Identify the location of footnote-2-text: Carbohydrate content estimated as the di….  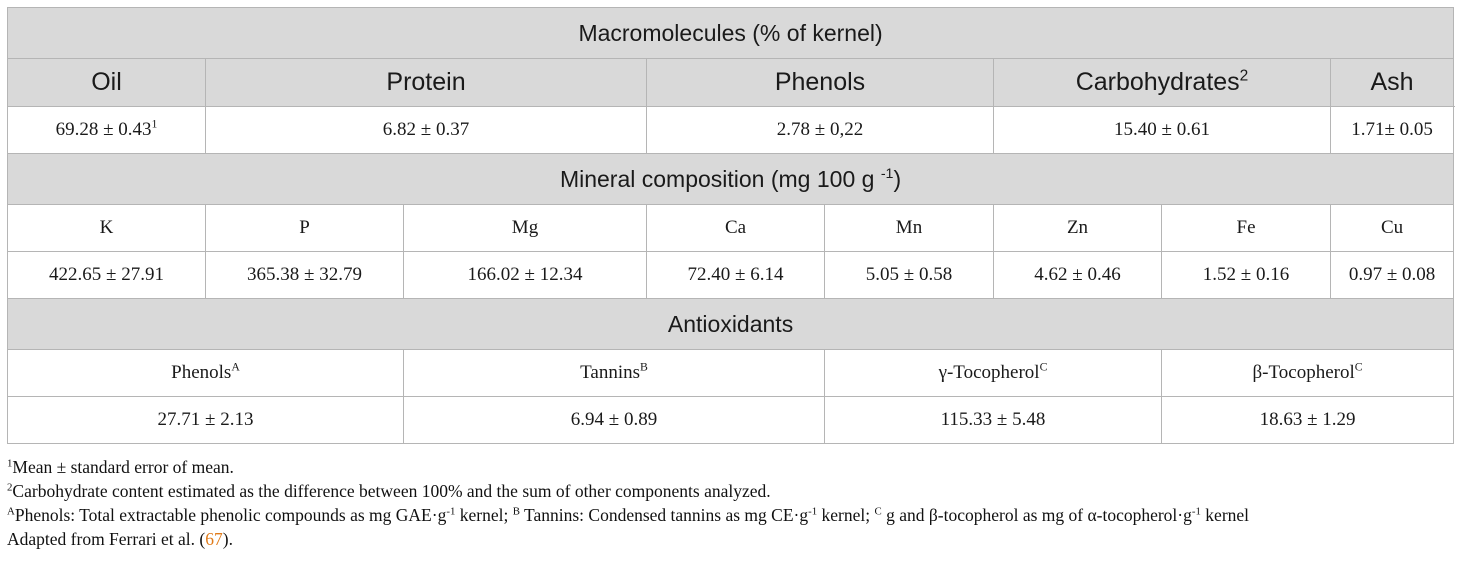
(391, 491).